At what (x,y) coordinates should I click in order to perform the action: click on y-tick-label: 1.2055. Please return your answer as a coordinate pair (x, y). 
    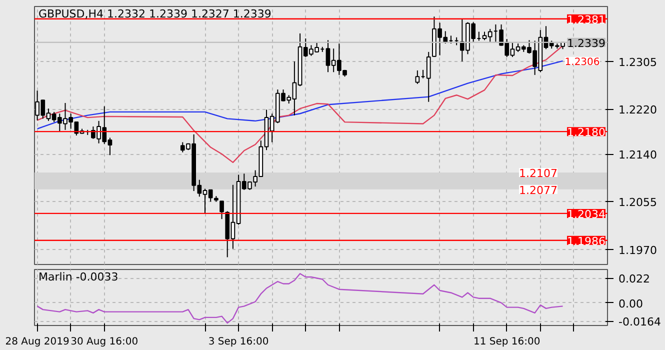
    Looking at the image, I should click on (637, 203).